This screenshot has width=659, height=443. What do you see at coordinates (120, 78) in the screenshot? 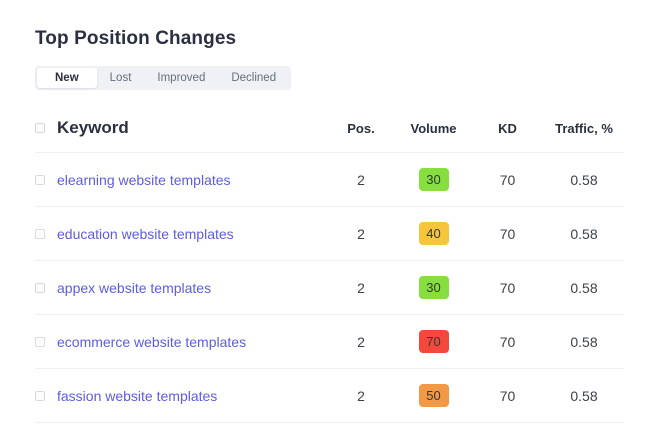
I see `tab-lost: Lost` at bounding box center [120, 78].